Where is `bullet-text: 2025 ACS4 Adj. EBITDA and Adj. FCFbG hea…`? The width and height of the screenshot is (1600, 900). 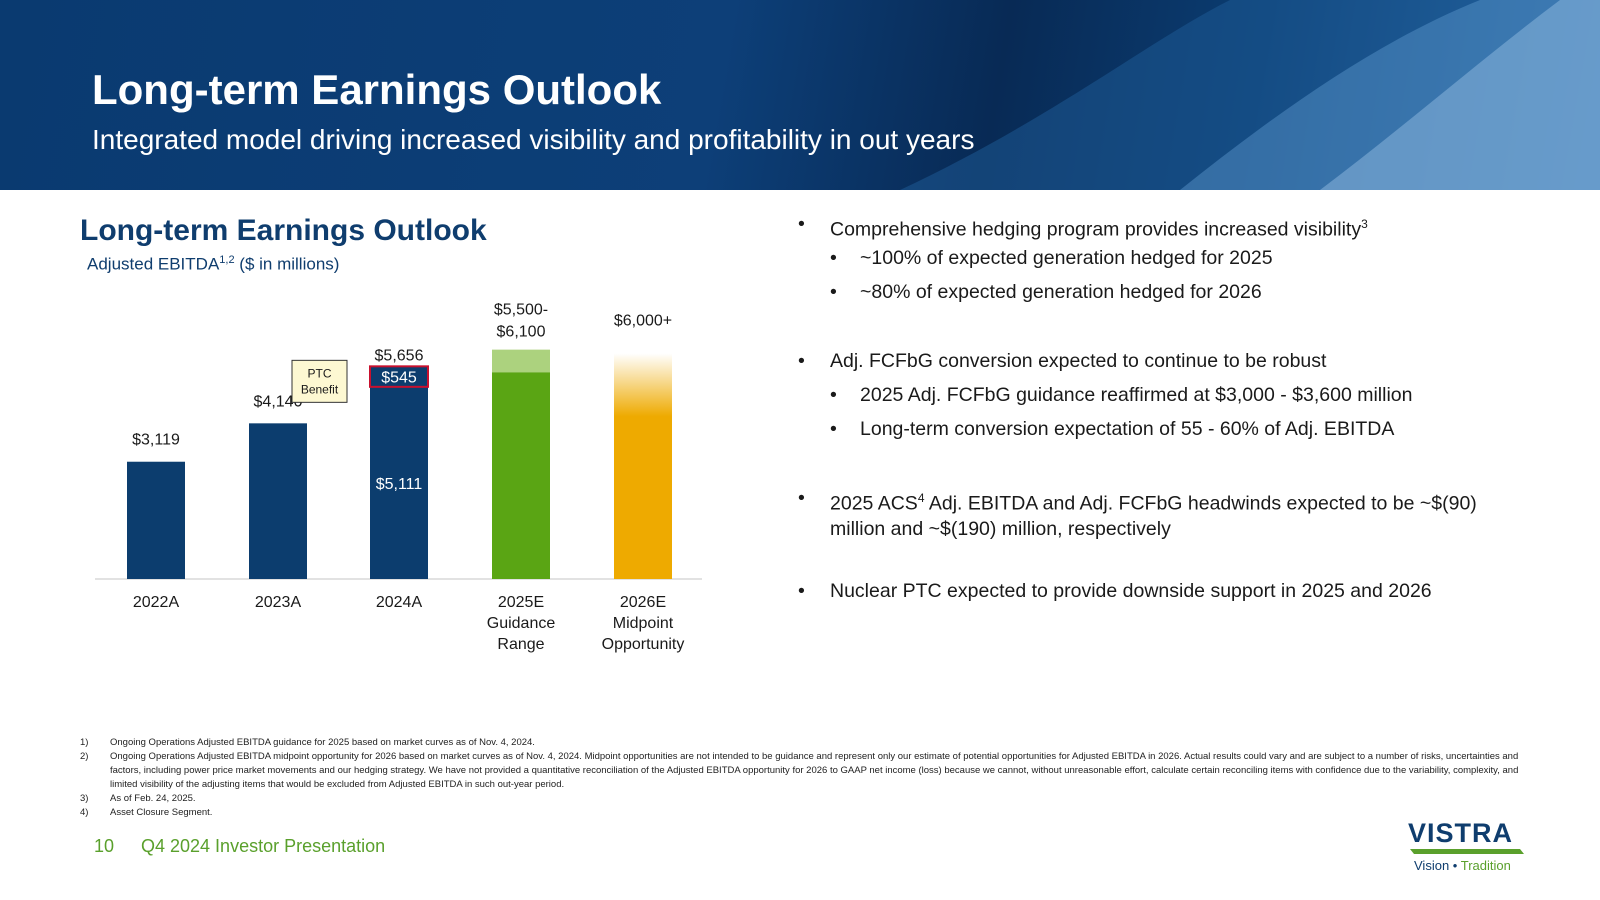
bullet-text: 2025 ACS4 Adj. EBITDA and Adj. FCFbG hea… is located at coordinates (1153, 515).